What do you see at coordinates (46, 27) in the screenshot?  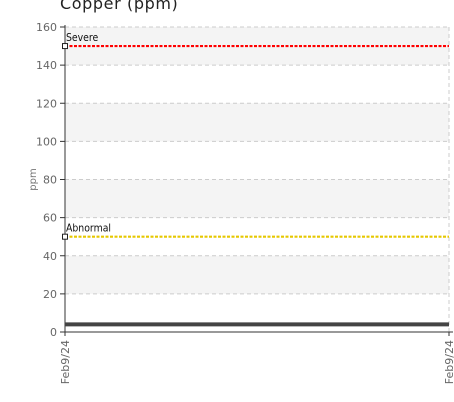 I see `y-tick-label: 160` at bounding box center [46, 27].